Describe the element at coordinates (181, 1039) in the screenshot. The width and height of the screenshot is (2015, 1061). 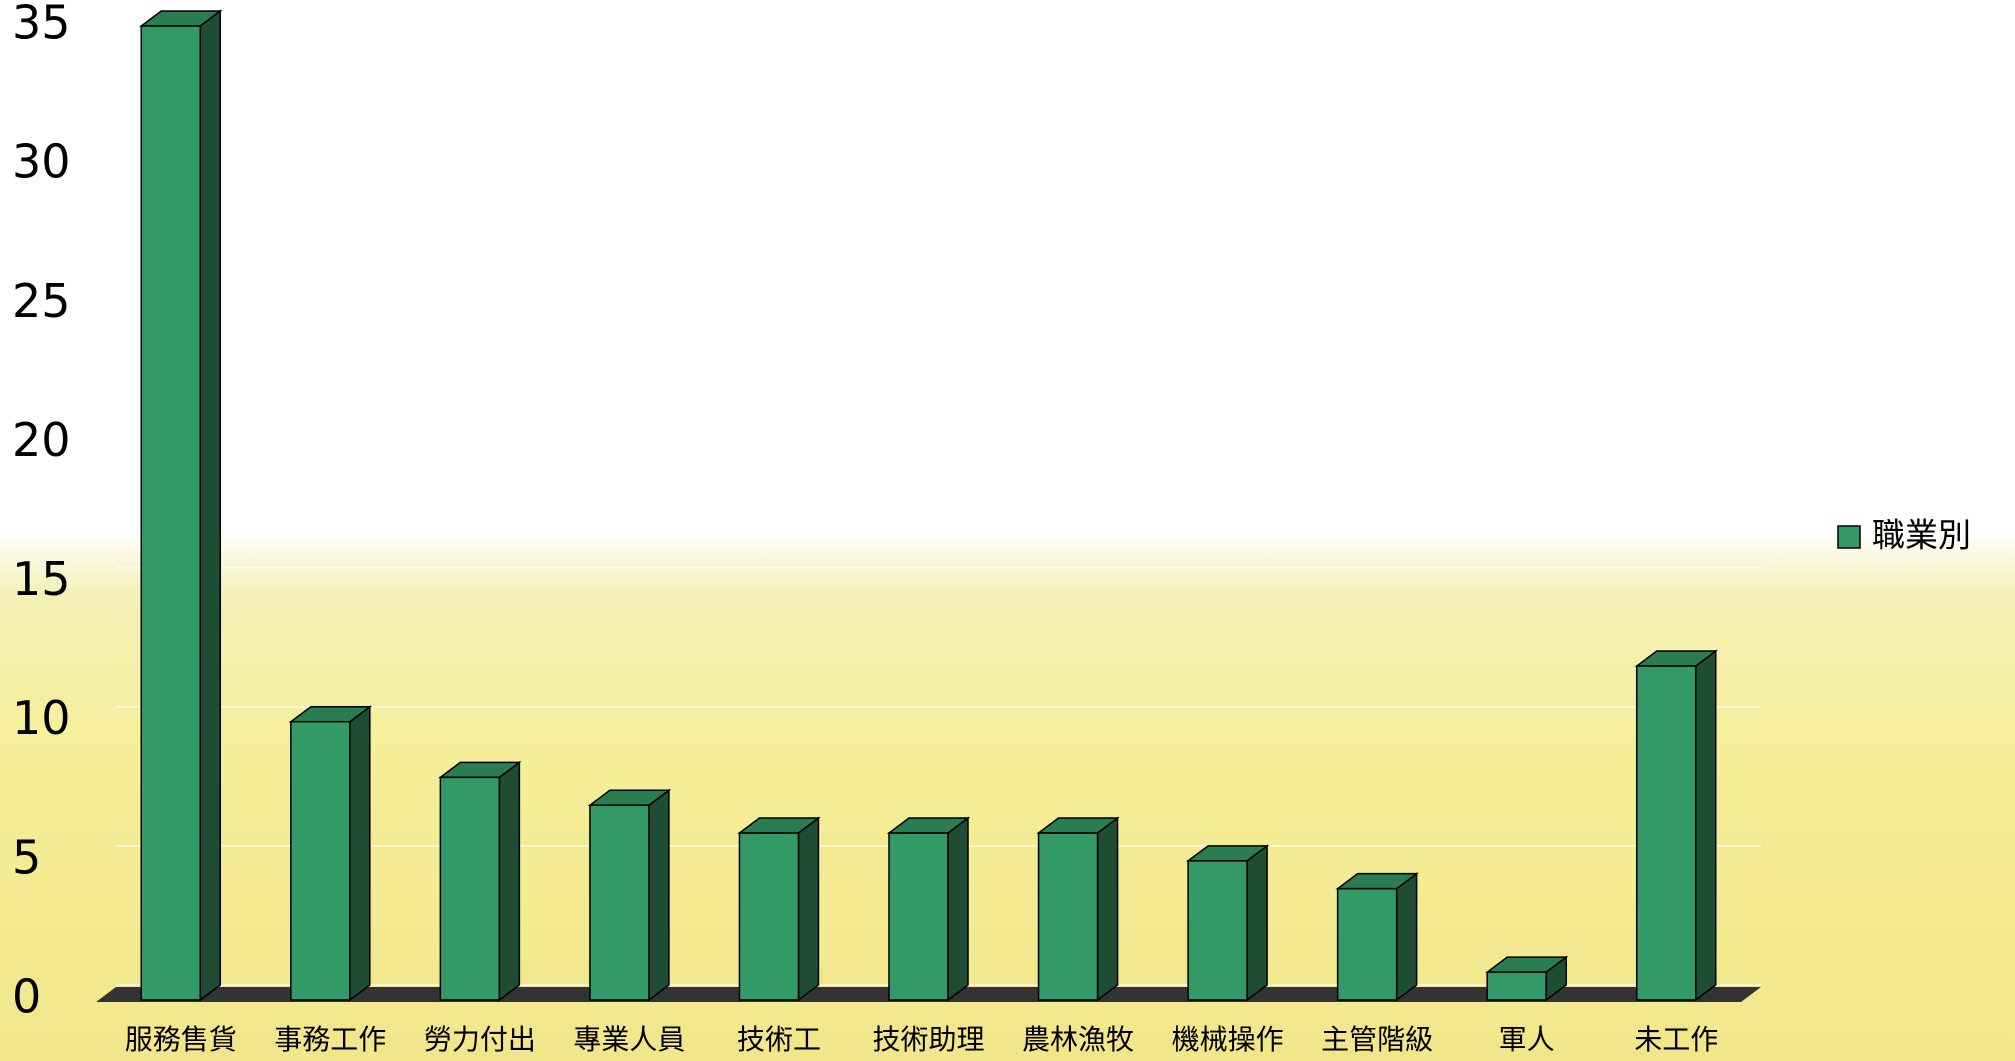
I see `x-tick-label: 服務售貨` at that location.